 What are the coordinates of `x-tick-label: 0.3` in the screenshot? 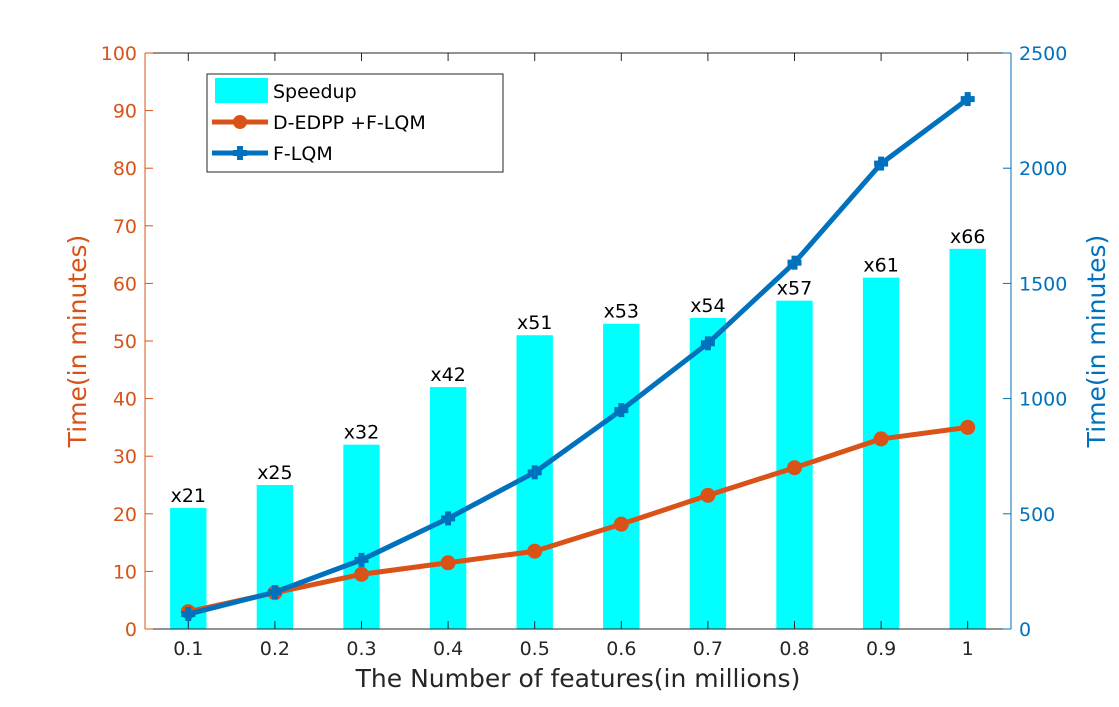 It's located at (361, 649).